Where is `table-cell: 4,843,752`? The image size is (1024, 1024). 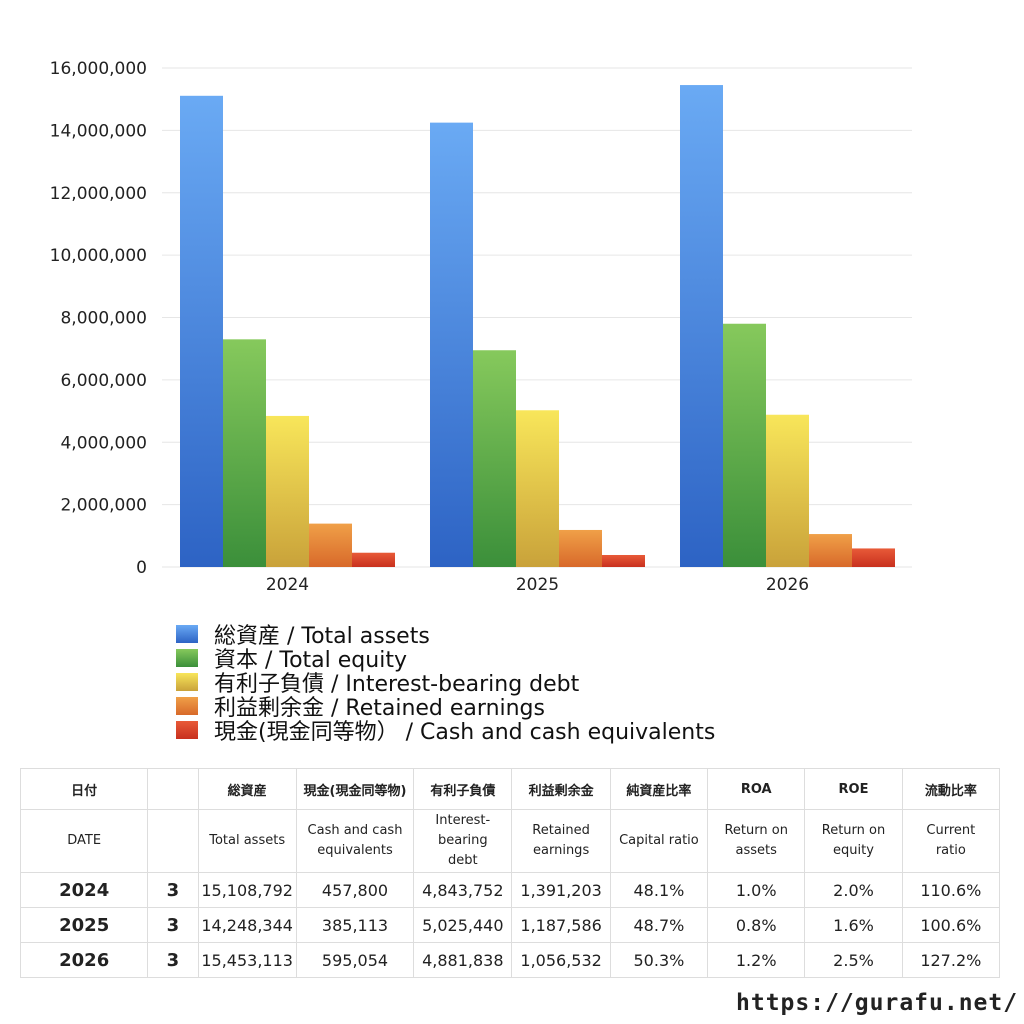
table-cell: 4,843,752 is located at coordinates (463, 890).